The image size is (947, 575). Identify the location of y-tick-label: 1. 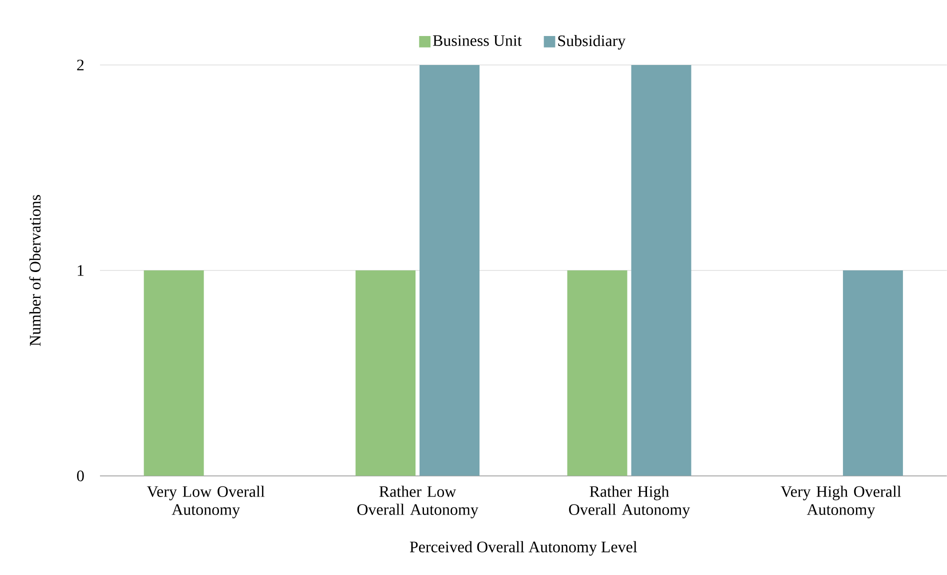
(81, 270).